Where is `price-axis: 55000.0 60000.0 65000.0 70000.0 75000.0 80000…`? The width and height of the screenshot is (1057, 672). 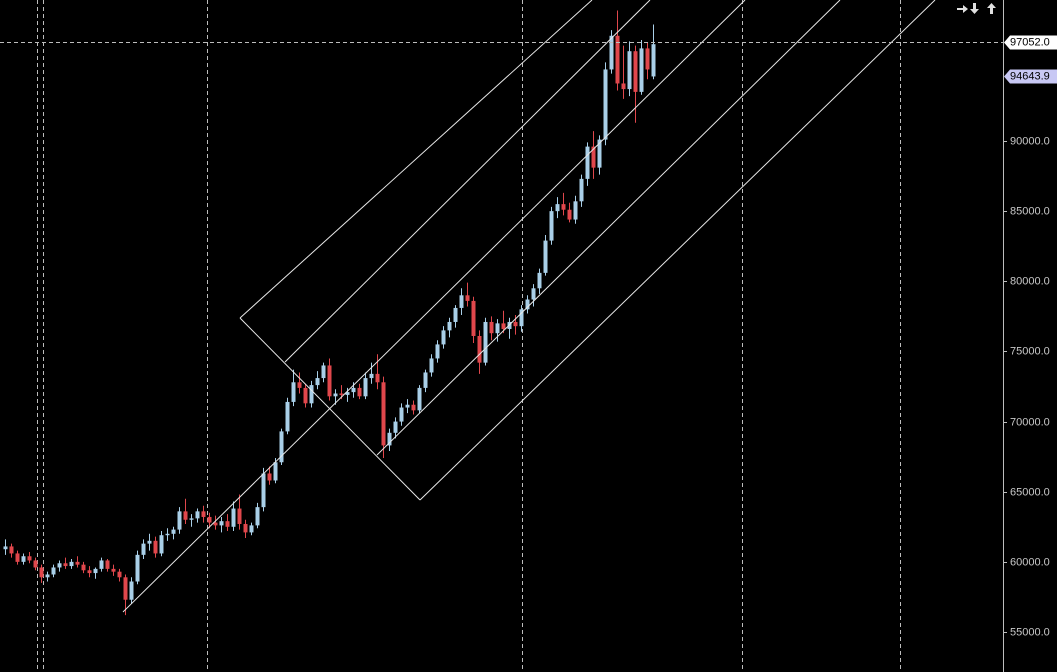 price-axis: 55000.0 60000.0 65000.0 70000.0 75000.0 80000… is located at coordinates (1026, 386).